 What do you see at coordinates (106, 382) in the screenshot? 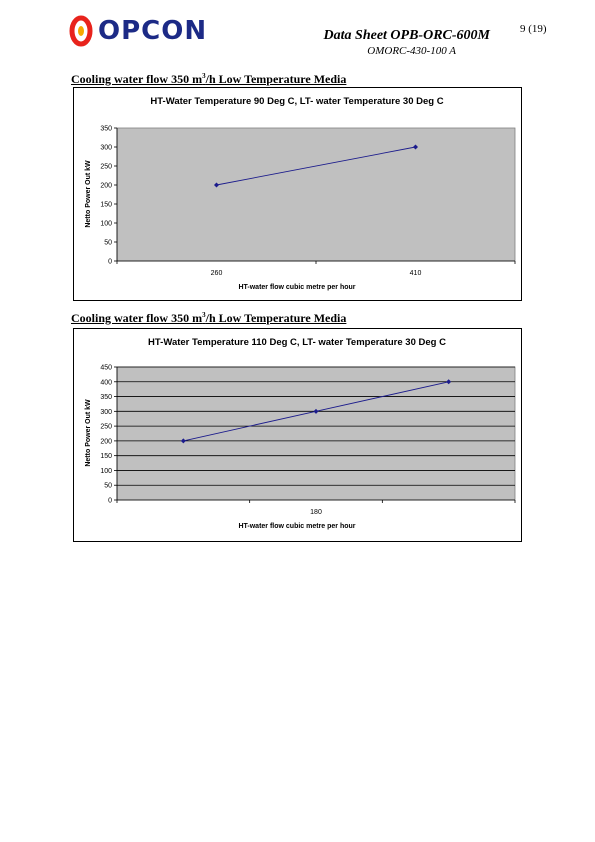
I see `y-tick-label: 400` at bounding box center [106, 382].